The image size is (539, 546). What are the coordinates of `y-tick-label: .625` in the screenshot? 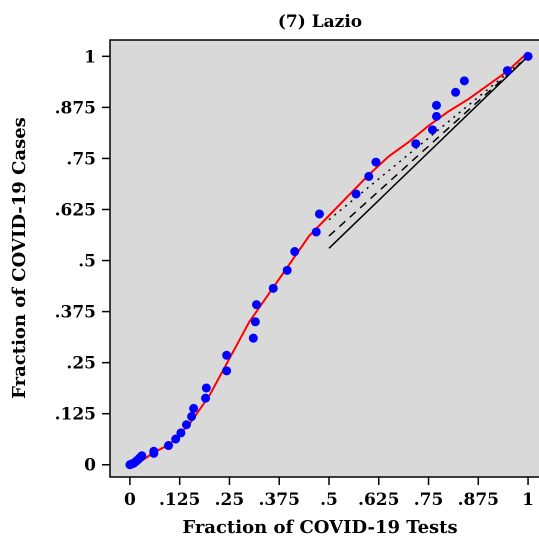 It's located at (75, 210).